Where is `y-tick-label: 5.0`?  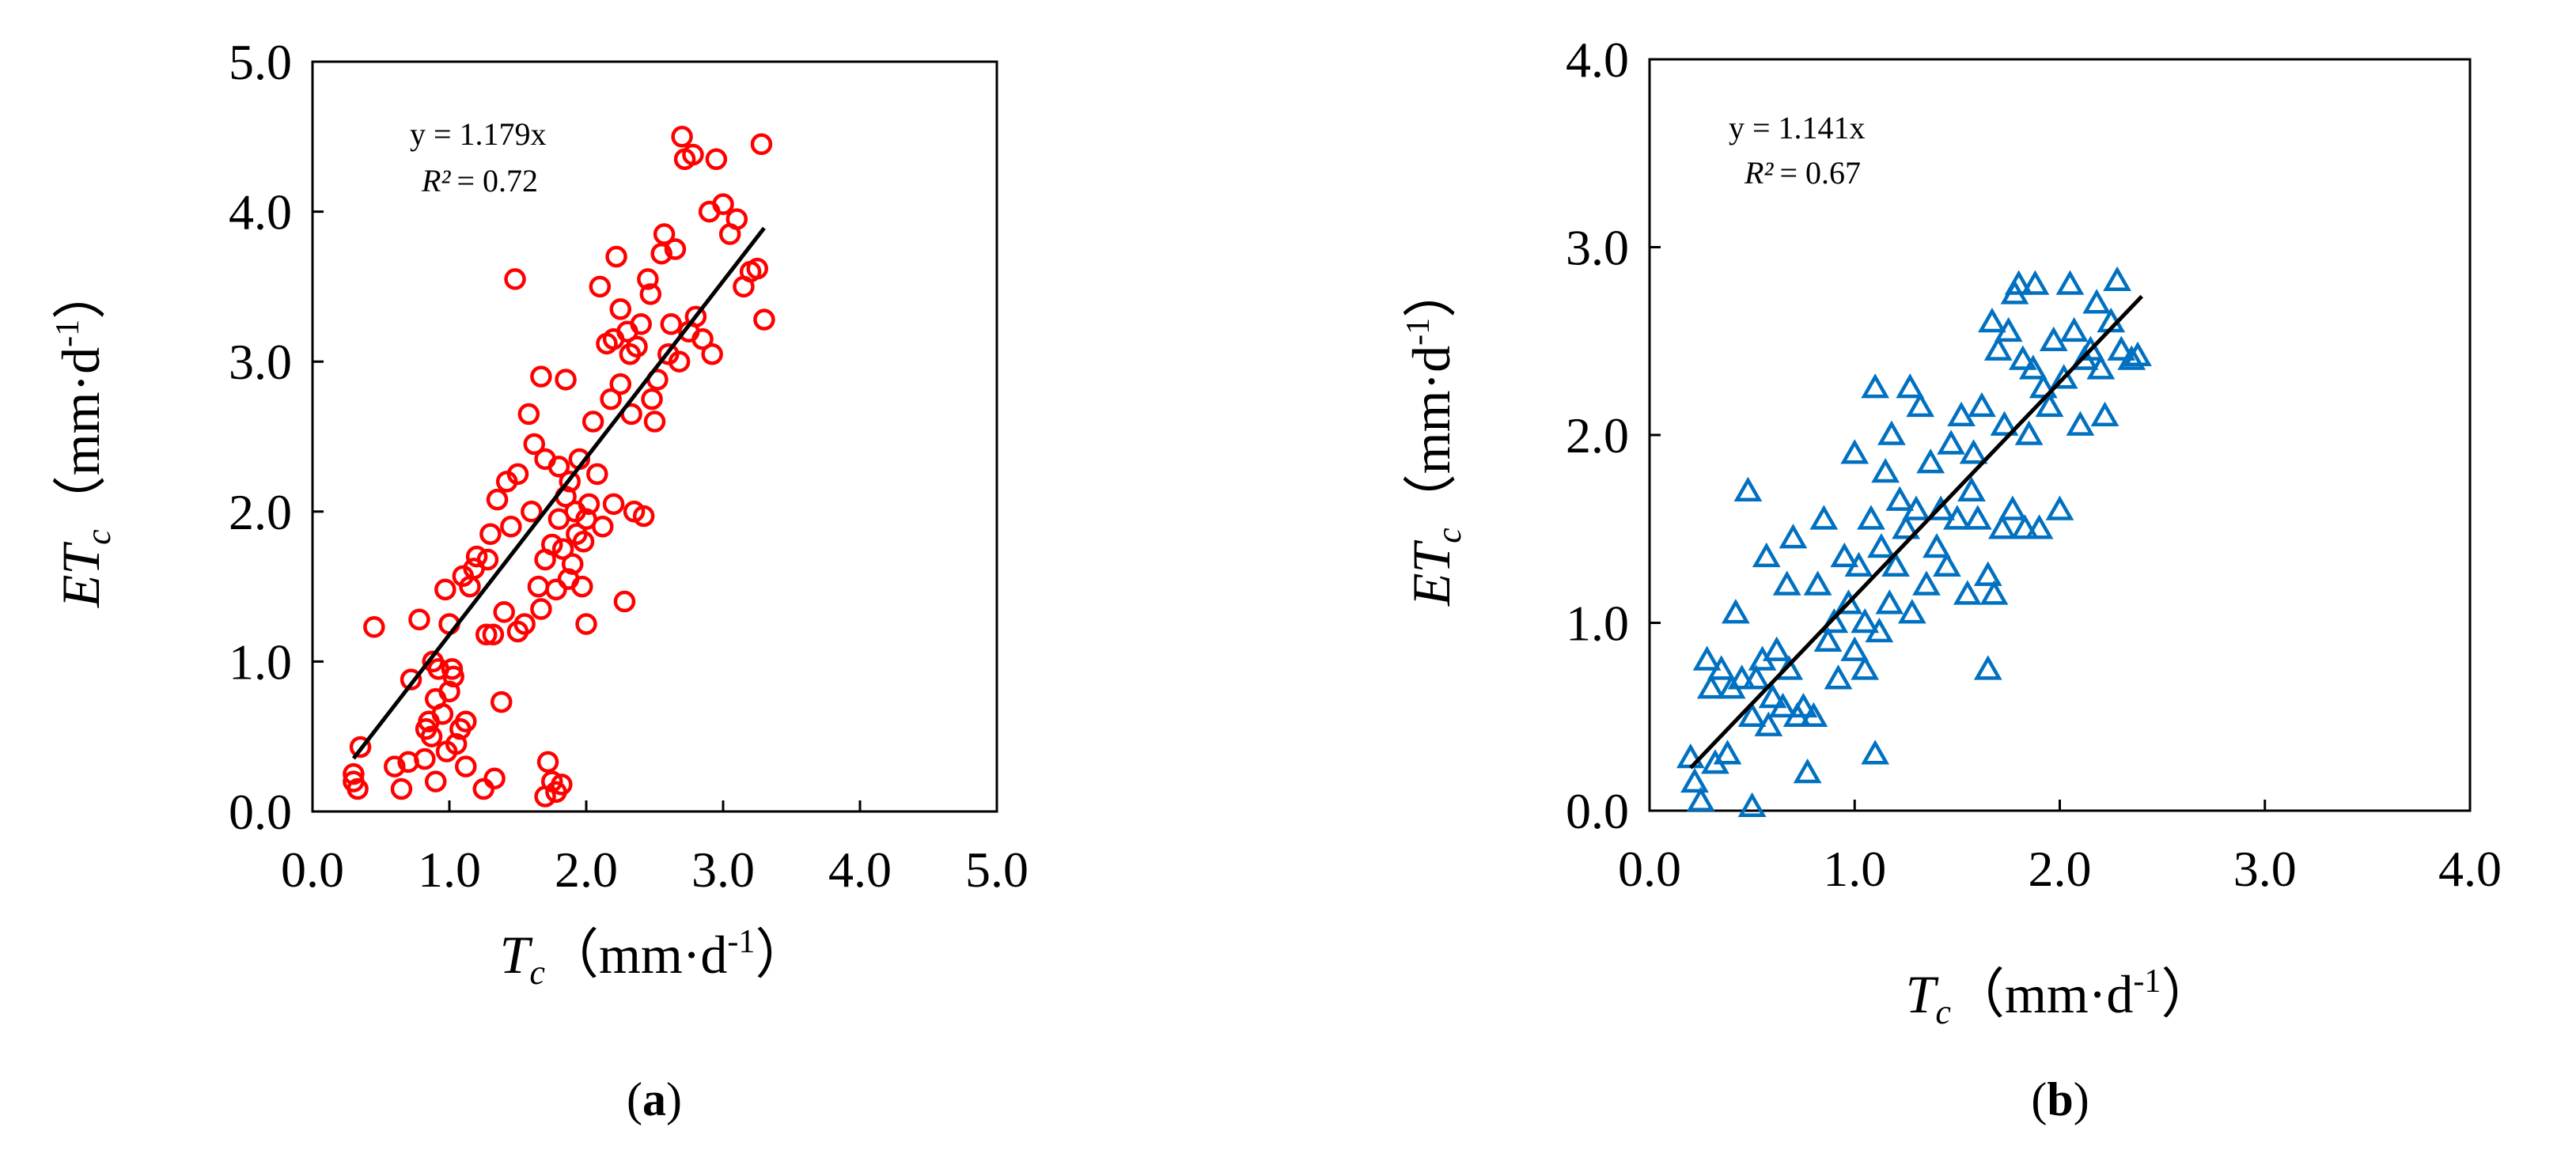 y-tick-label: 5.0 is located at coordinates (260, 62).